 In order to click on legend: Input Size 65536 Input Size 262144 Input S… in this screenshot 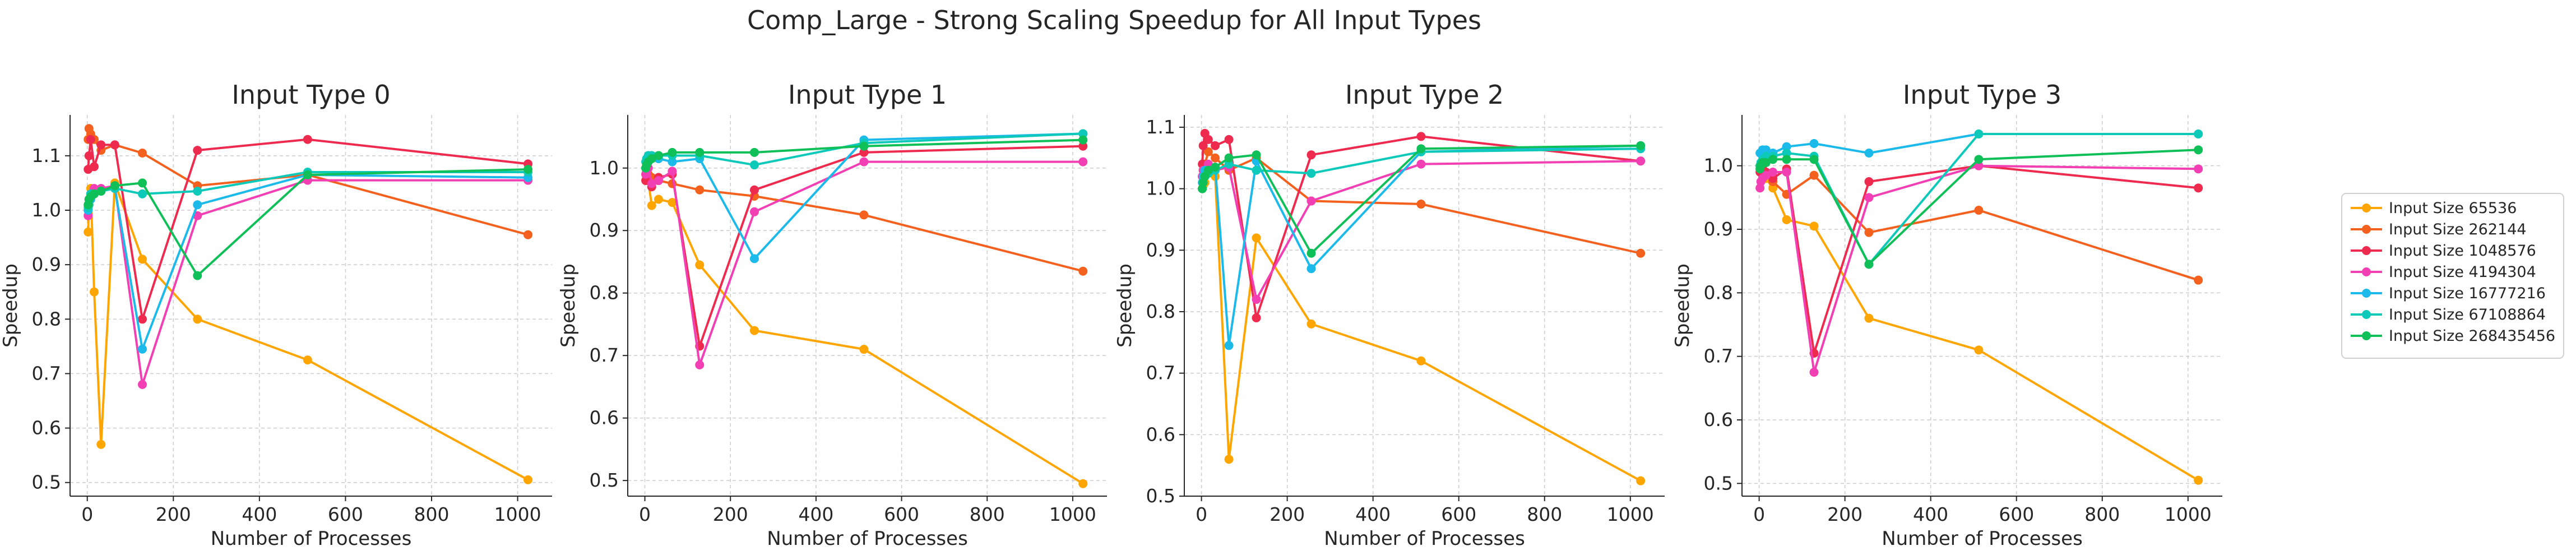, I will do `click(2452, 276)`.